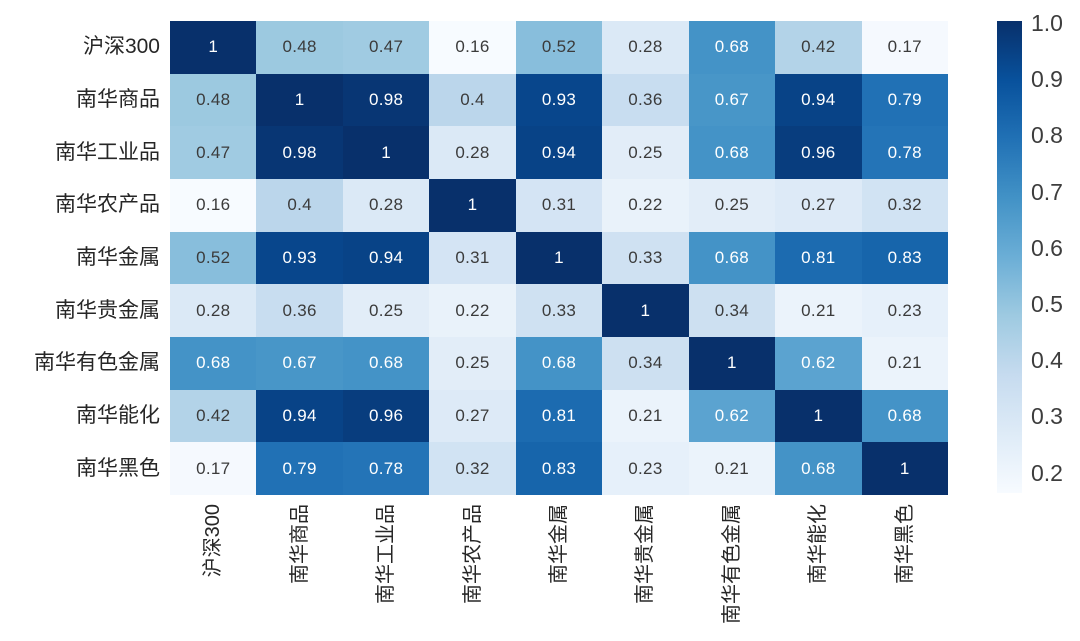  What do you see at coordinates (645, 468) in the screenshot?
I see `heatmap-cell: 0.23` at bounding box center [645, 468].